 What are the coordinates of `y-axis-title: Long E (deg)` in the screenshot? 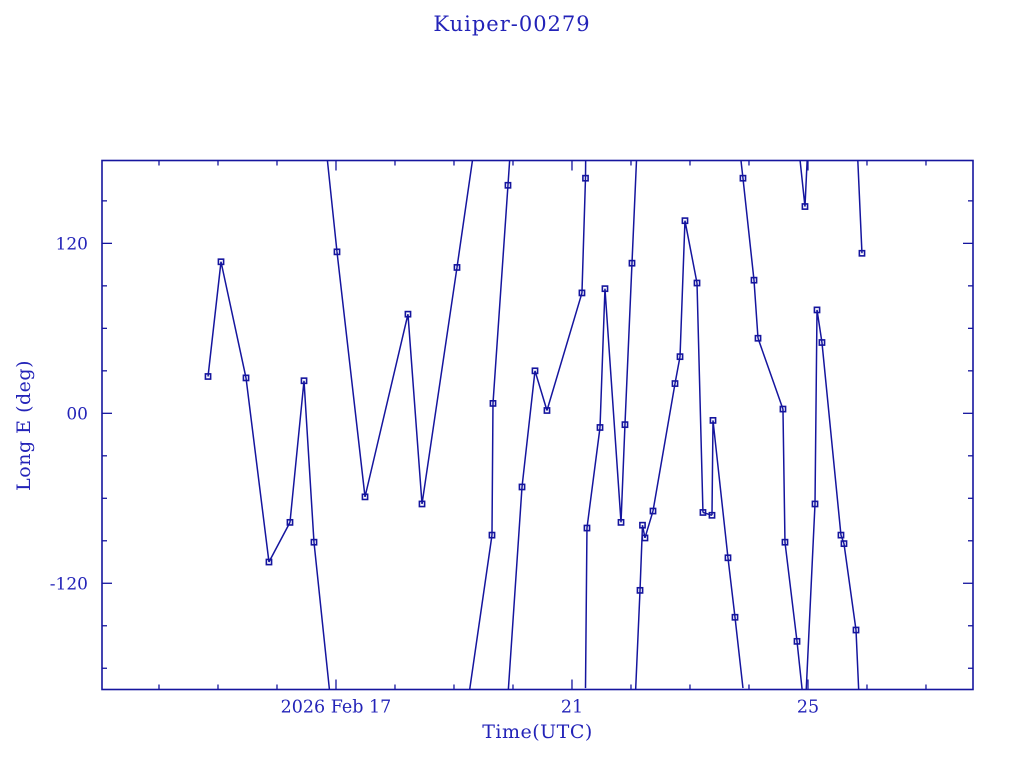 It's located at (24, 425).